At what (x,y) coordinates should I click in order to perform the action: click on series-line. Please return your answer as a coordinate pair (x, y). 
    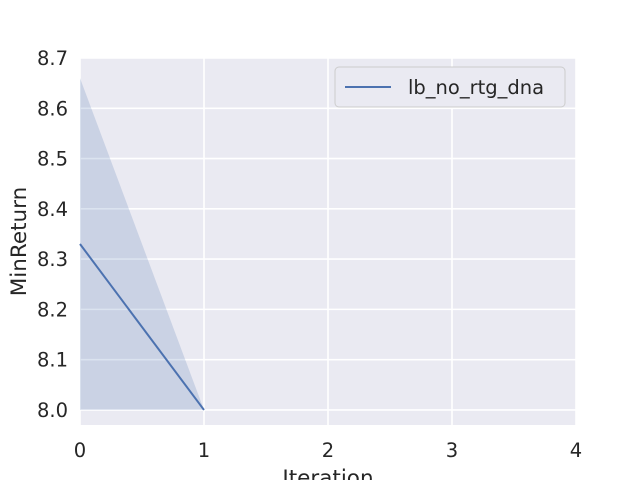
    Looking at the image, I should click on (142, 327).